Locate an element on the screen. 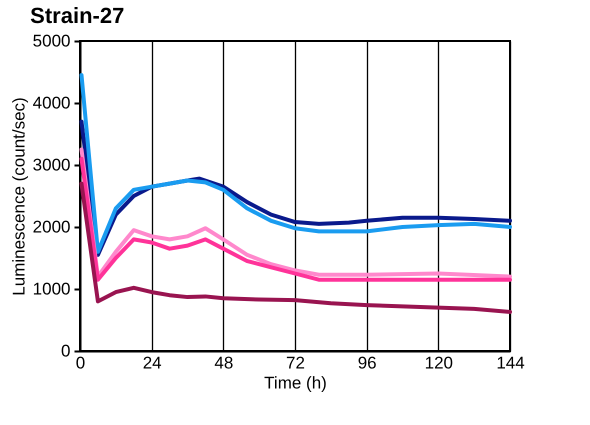 This screenshot has height=425, width=590. x-tick-label: 144 is located at coordinates (510, 363).